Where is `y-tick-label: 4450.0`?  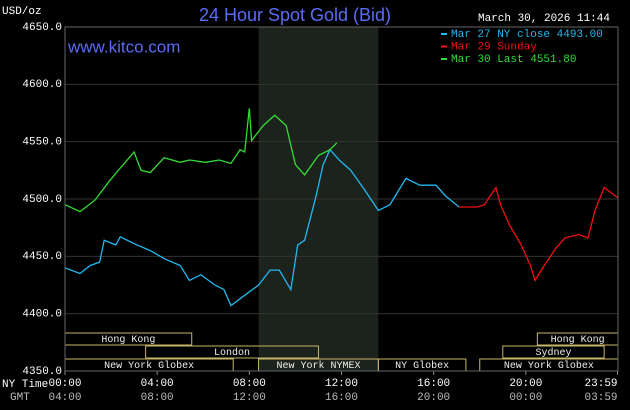 y-tick-label: 4450.0 is located at coordinates (42, 257).